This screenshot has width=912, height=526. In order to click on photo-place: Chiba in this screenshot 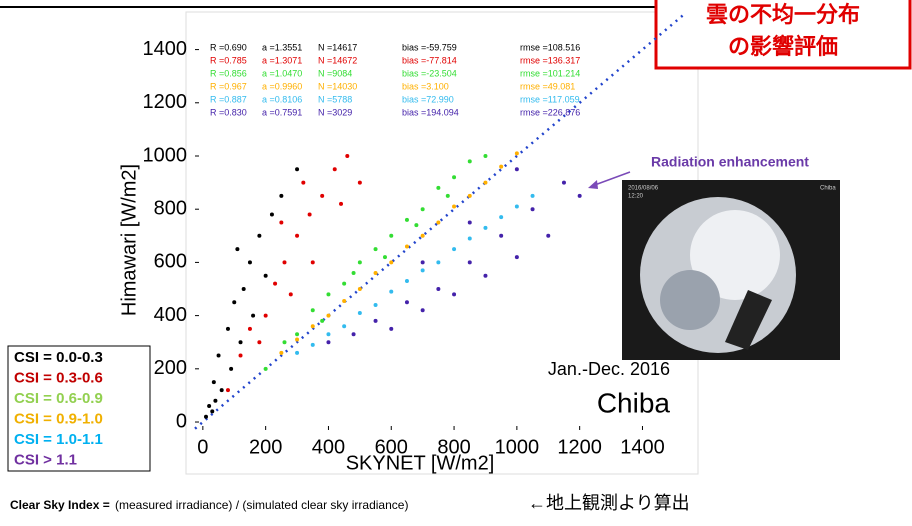, I will do `click(828, 189)`.